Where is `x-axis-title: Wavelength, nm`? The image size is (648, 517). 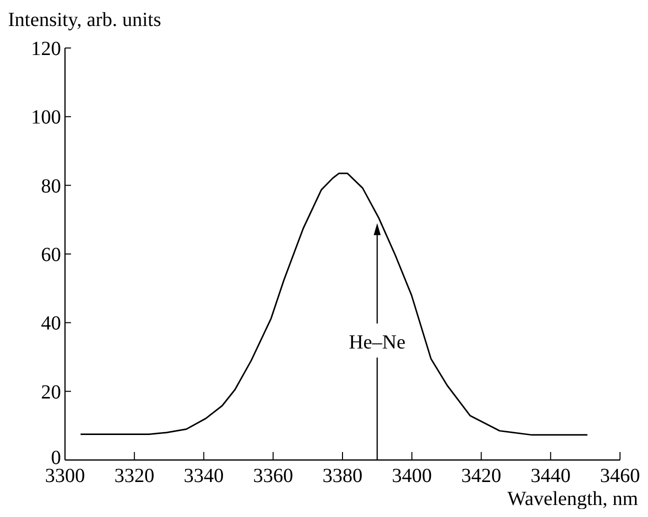 x-axis-title: Wavelength, nm is located at coordinates (572, 499).